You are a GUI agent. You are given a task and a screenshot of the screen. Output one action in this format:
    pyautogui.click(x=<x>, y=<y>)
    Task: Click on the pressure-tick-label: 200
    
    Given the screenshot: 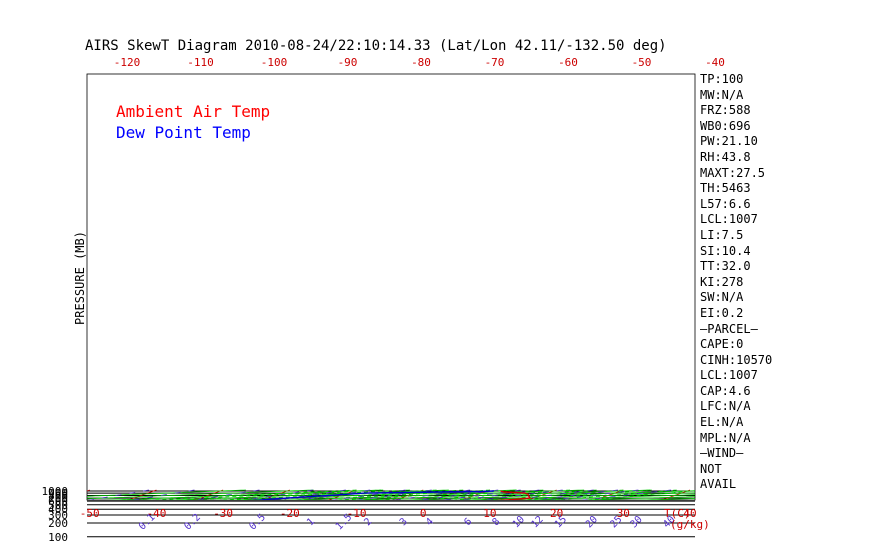 What is the action you would take?
    pyautogui.click(x=58, y=523)
    